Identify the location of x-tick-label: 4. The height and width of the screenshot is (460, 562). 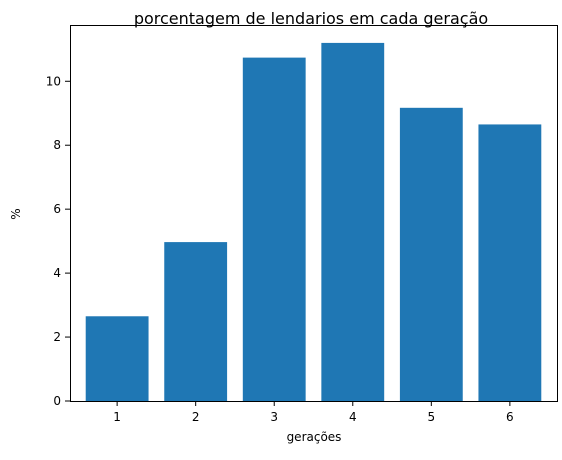
(353, 417).